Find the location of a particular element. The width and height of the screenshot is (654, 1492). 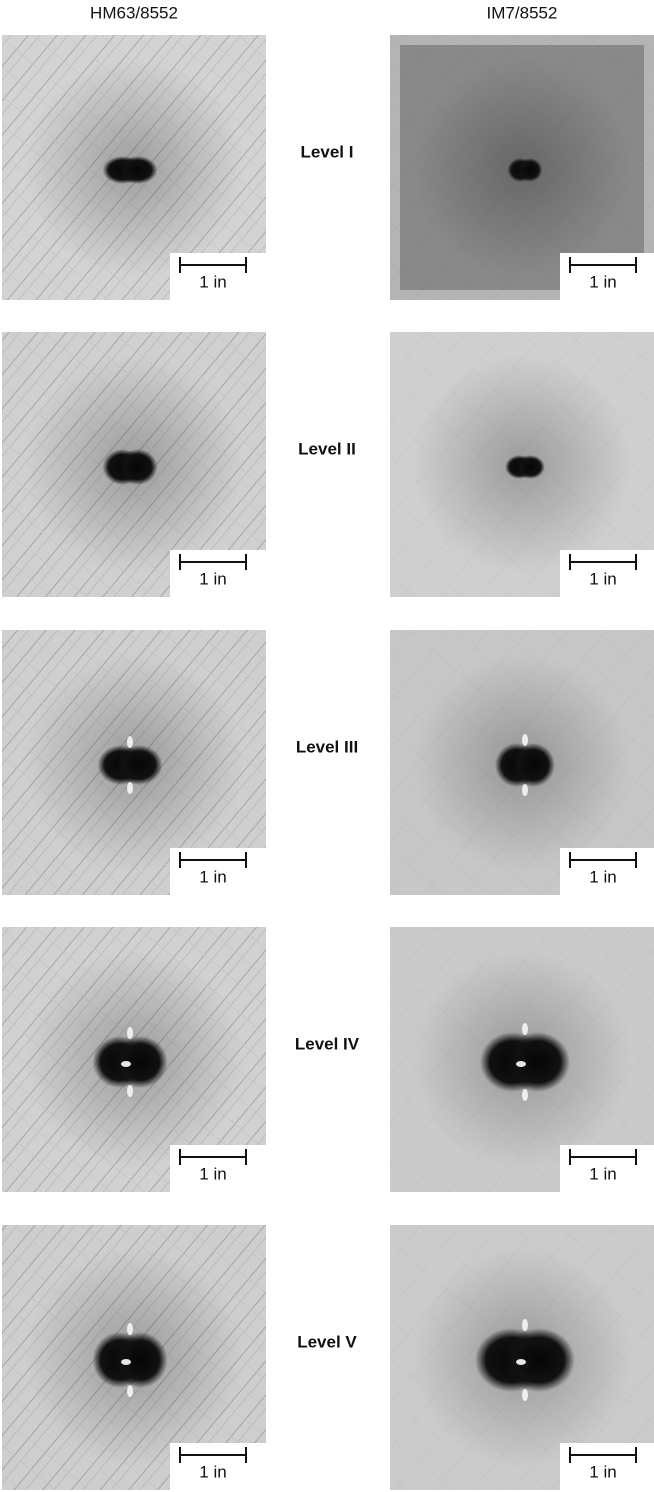

column-header: IM7/8552 is located at coordinates (522, 12).